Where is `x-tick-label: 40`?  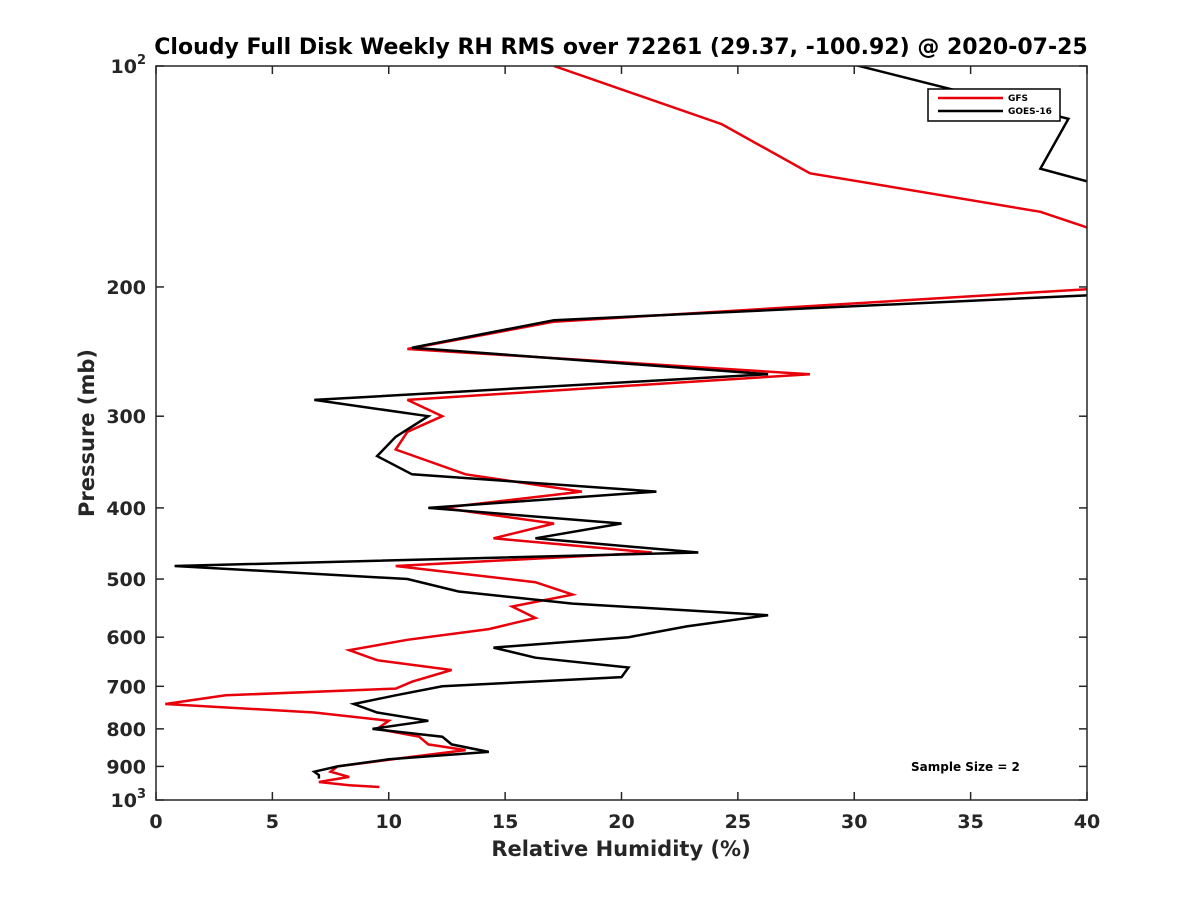 x-tick-label: 40 is located at coordinates (1087, 822).